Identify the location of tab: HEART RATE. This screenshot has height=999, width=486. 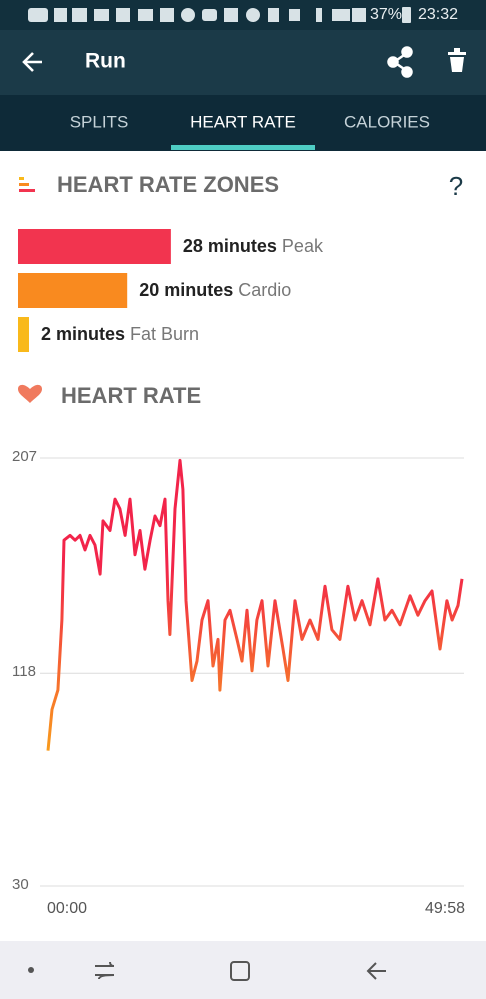
(243, 121).